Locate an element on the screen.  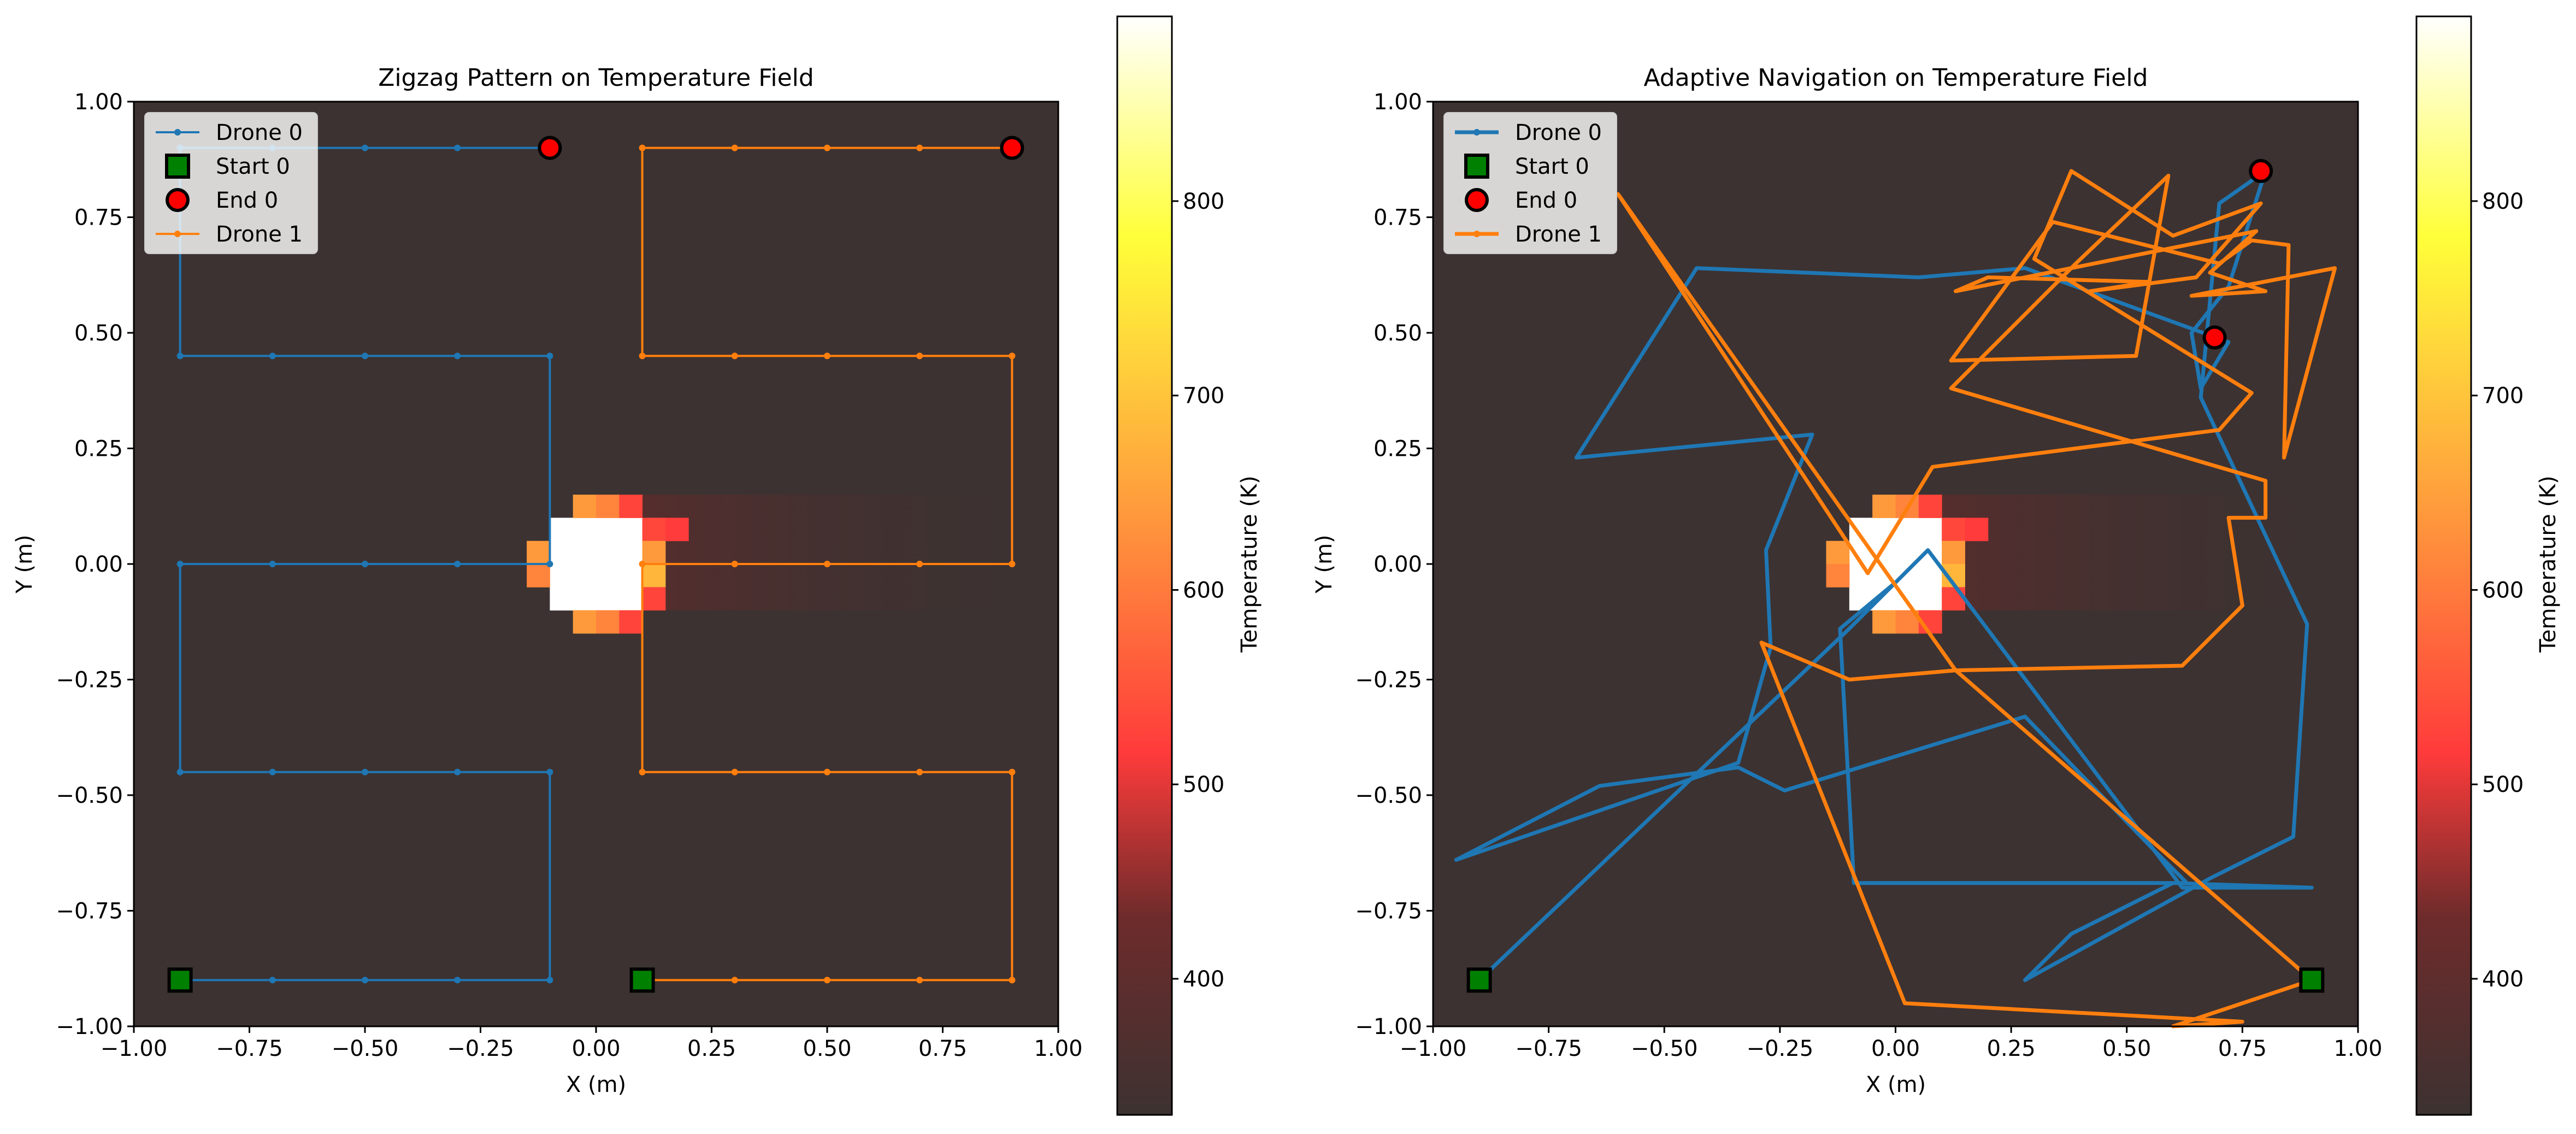
colorbar-tick-label: 500 is located at coordinates (2503, 784).